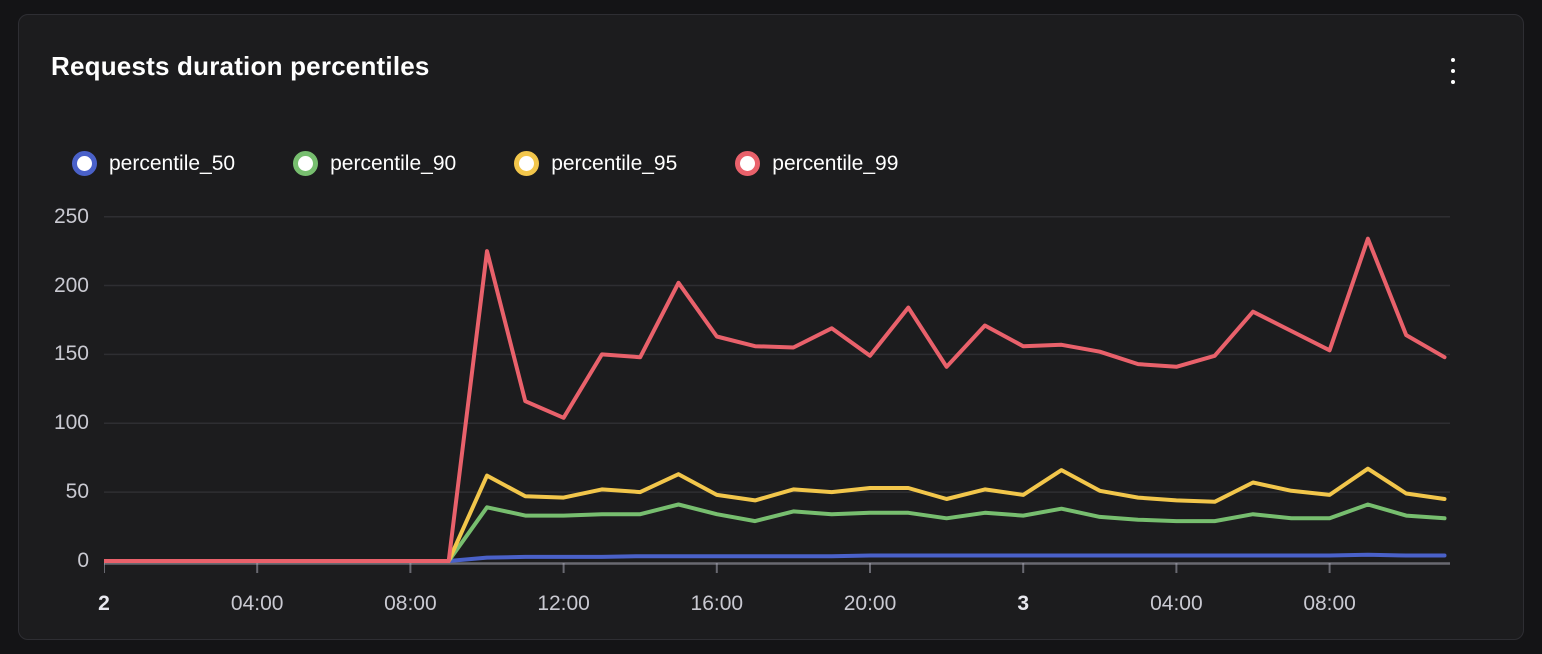 The width and height of the screenshot is (1542, 654). I want to click on legend-item-percentile_50: percentile_50, so click(153, 163).